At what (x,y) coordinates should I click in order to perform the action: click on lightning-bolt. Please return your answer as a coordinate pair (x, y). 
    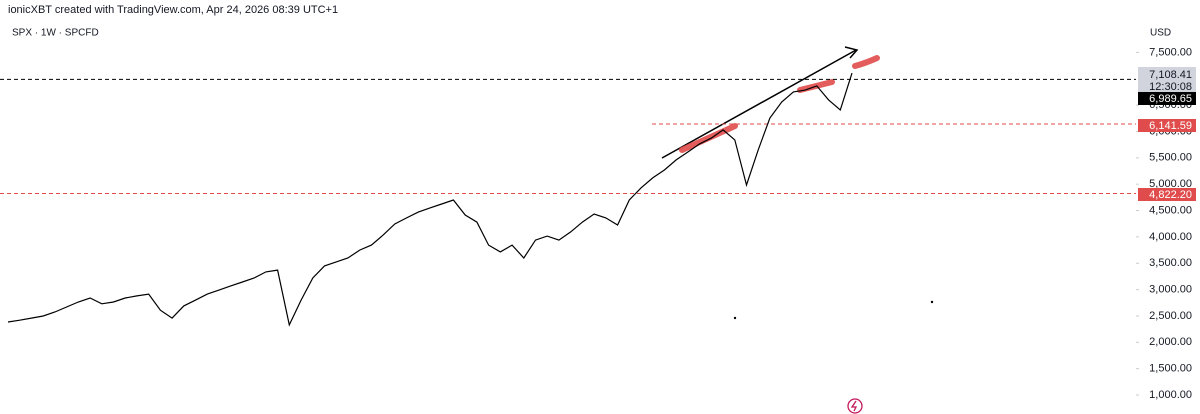
    Looking at the image, I should click on (854, 406).